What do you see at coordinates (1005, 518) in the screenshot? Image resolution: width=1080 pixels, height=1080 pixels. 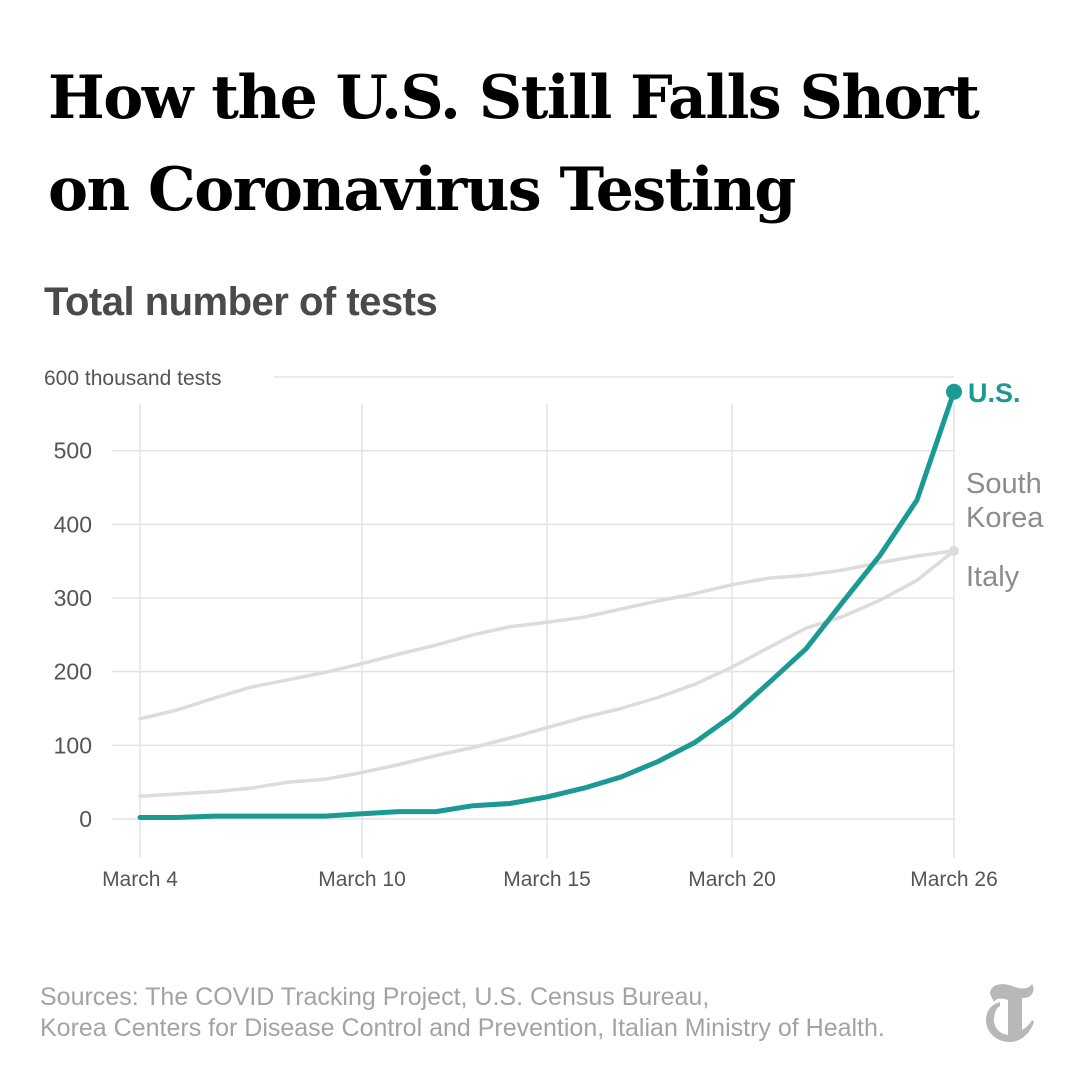 I see `series-label-south-korea-line-2: Korea` at bounding box center [1005, 518].